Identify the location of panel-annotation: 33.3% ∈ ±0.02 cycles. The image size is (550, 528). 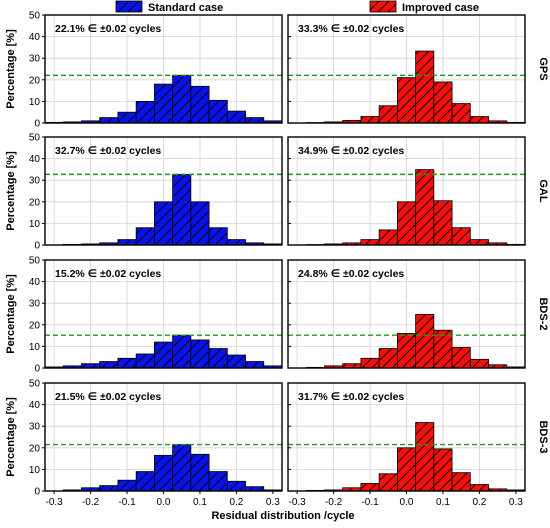
(351, 29).